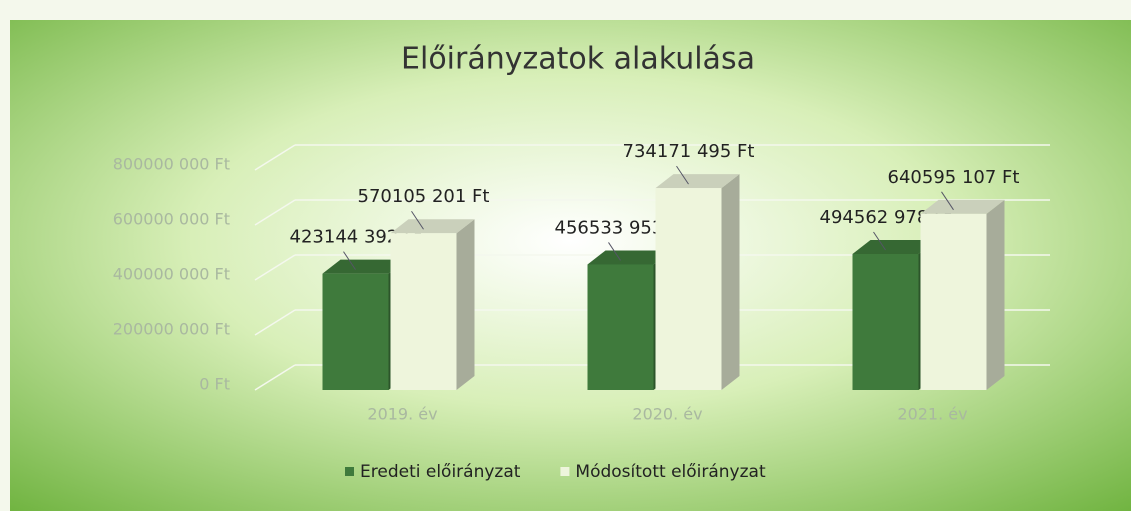 The height and width of the screenshot is (515, 1131). What do you see at coordinates (667, 414) in the screenshot?
I see `x-tick-label: 2020. év` at bounding box center [667, 414].